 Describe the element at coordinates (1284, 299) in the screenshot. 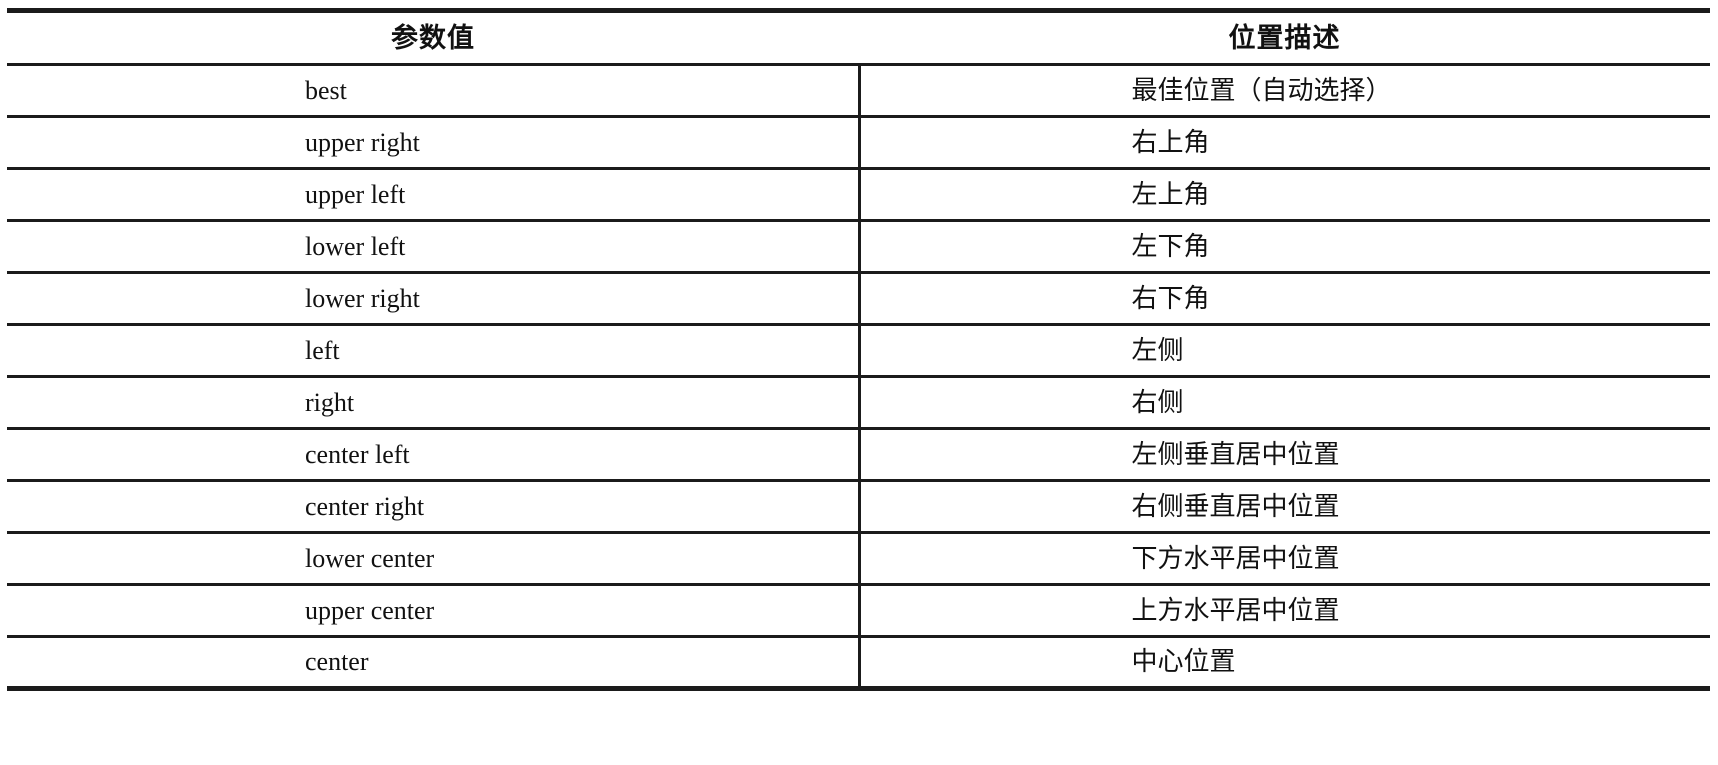

I see `cell-position-description: 右下角` at that location.